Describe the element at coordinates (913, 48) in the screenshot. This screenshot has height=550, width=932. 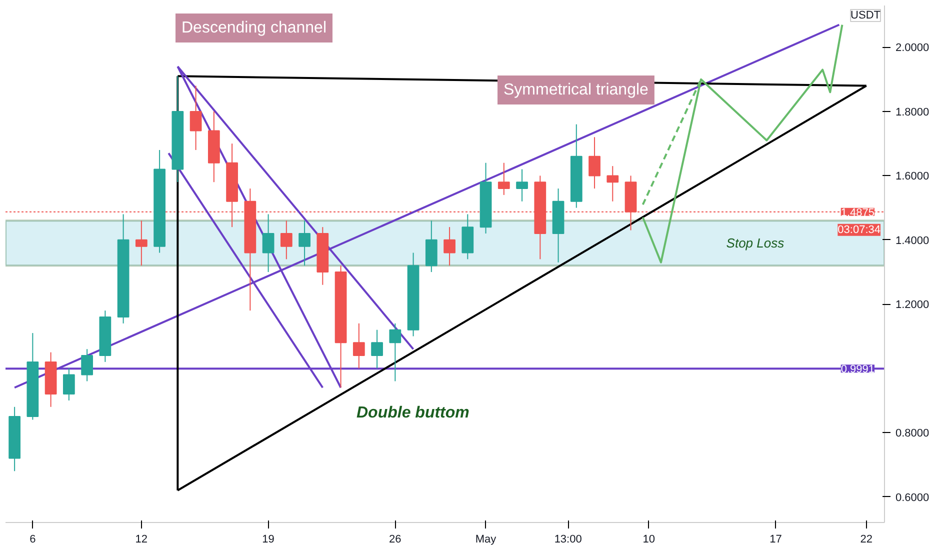
I see `y-tick-label: 2.0000` at that location.